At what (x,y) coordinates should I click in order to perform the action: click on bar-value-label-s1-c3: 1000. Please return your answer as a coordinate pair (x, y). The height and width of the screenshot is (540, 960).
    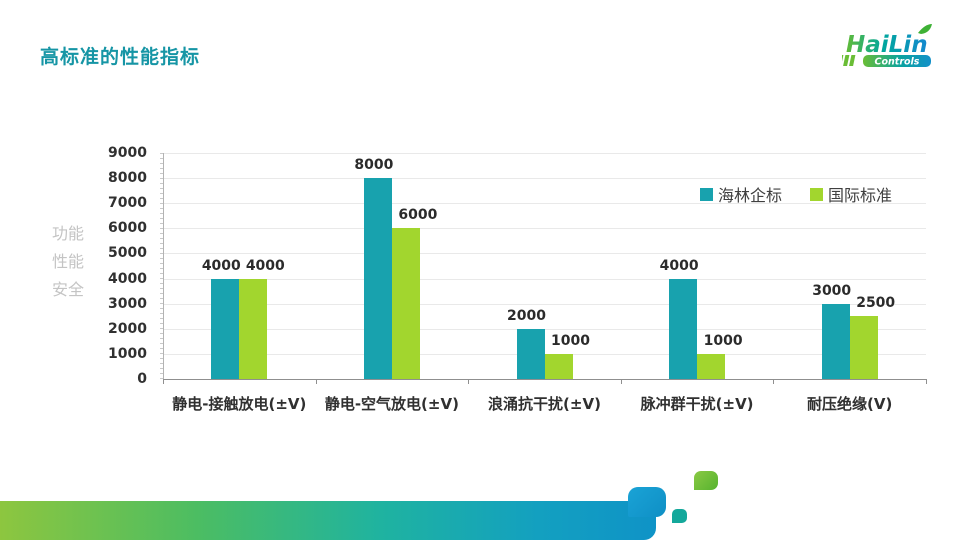
    Looking at the image, I should click on (723, 340).